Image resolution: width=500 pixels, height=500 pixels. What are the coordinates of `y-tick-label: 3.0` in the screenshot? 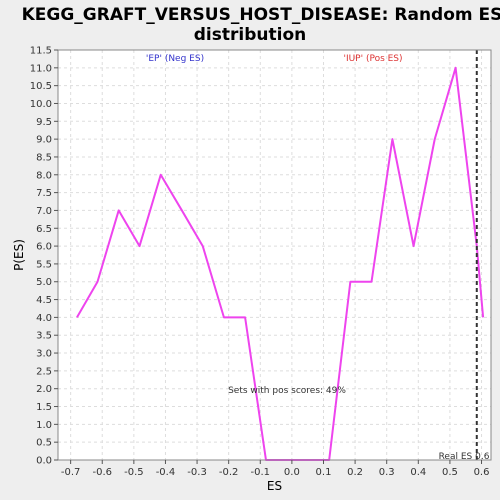 It's located at (44, 354).